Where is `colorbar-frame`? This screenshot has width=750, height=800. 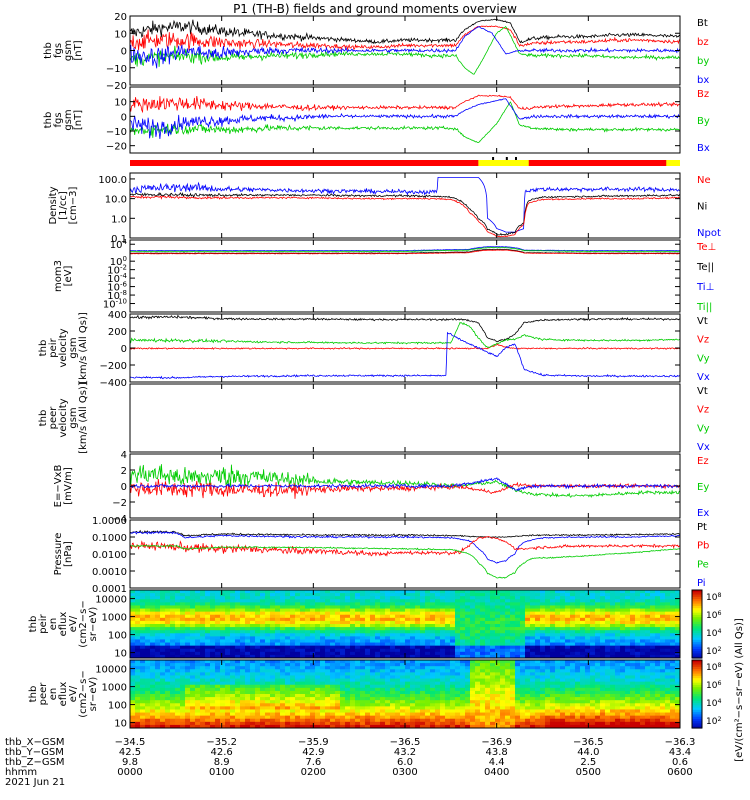 colorbar-frame is located at coordinates (697, 624).